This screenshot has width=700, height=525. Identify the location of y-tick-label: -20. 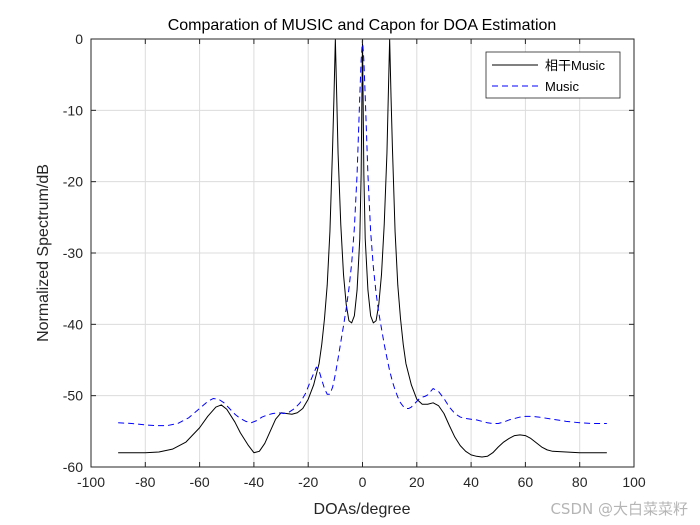
(73, 182).